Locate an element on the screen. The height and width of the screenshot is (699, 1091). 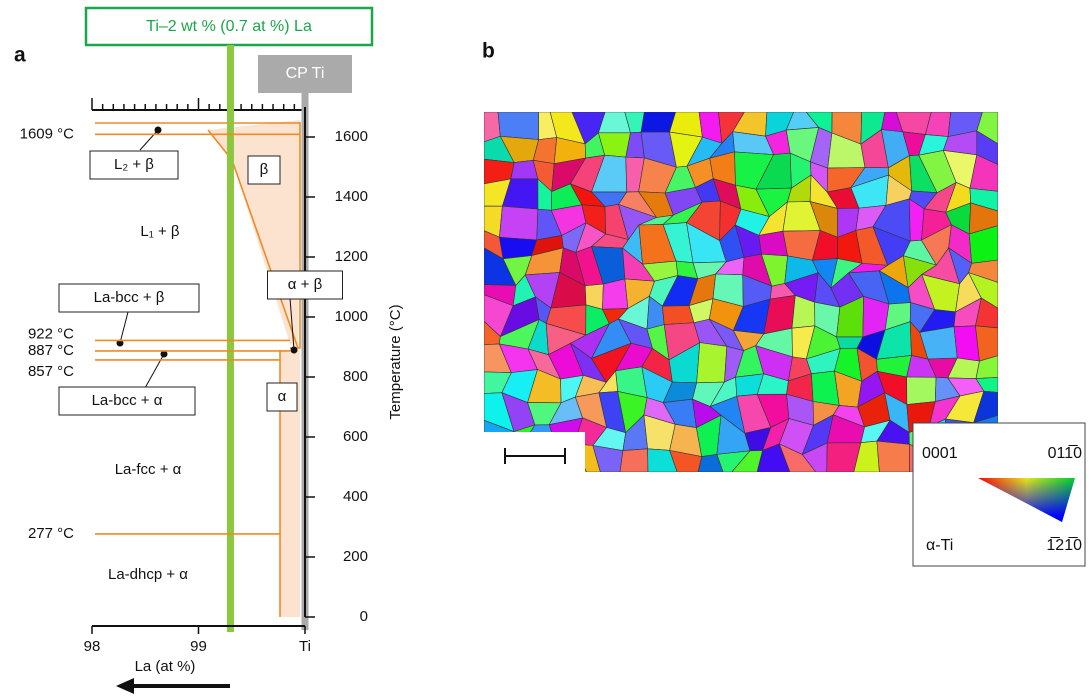
y-tick-label: 1600 is located at coordinates (351, 136).